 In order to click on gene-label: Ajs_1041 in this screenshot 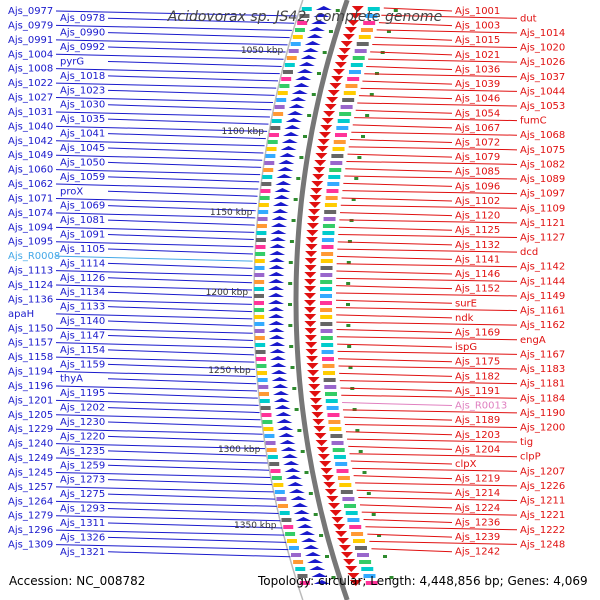, I will do `click(82, 134)`.